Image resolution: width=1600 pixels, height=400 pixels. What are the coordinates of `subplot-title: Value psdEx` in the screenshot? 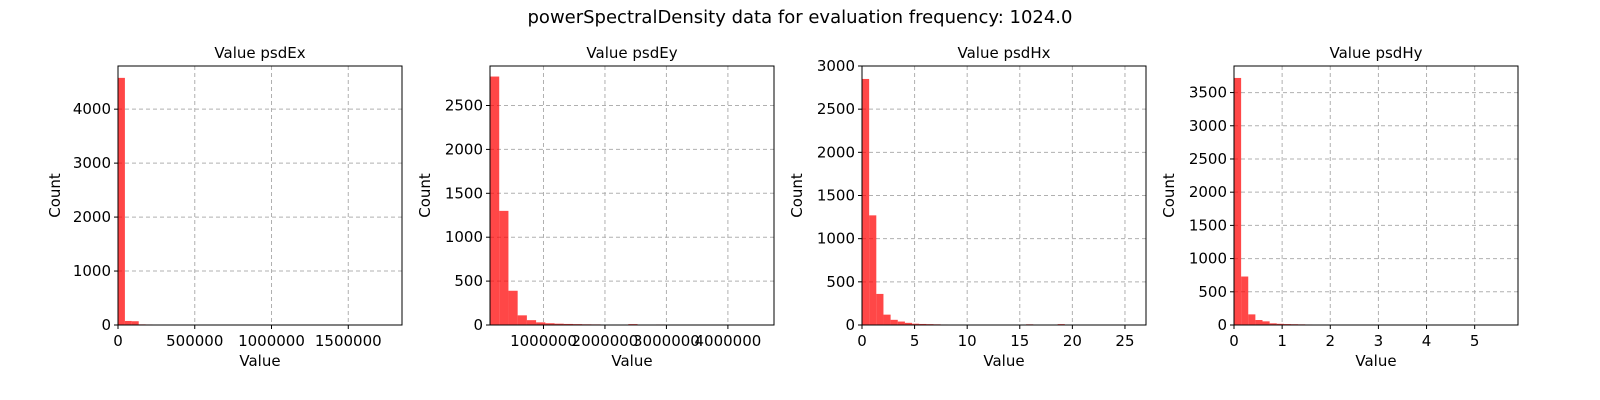 It's located at (259, 53).